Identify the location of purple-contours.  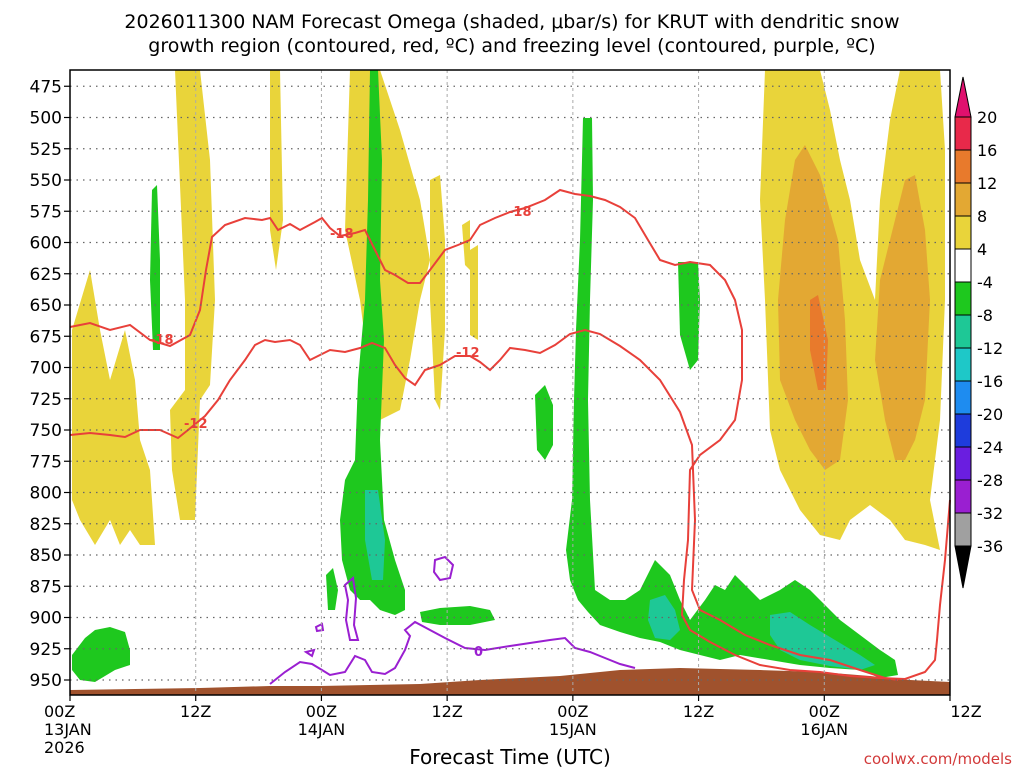
(452, 620).